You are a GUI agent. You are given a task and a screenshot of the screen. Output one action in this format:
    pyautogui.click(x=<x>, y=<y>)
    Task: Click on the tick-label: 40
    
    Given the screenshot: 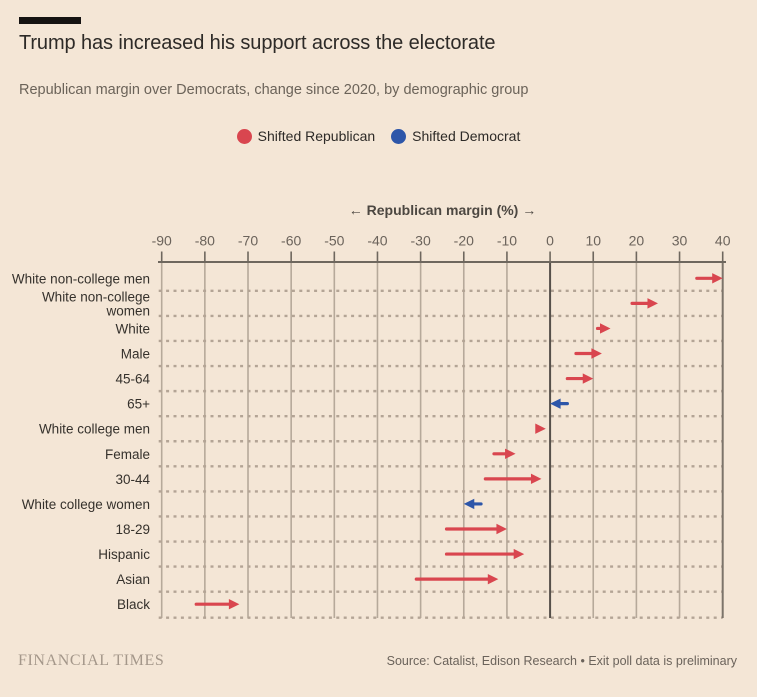 What is the action you would take?
    pyautogui.click(x=723, y=241)
    